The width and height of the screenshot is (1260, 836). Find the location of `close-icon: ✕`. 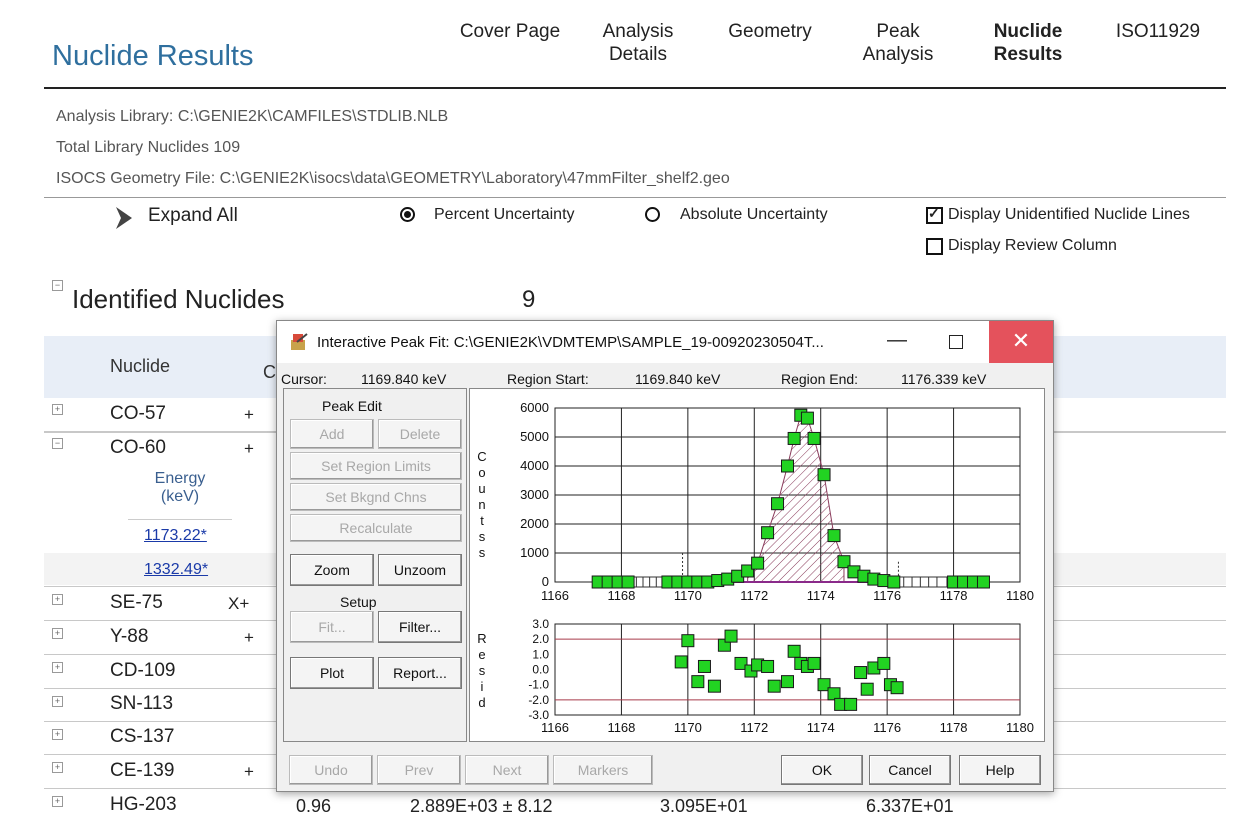

close-icon: ✕ is located at coordinates (1021, 342).